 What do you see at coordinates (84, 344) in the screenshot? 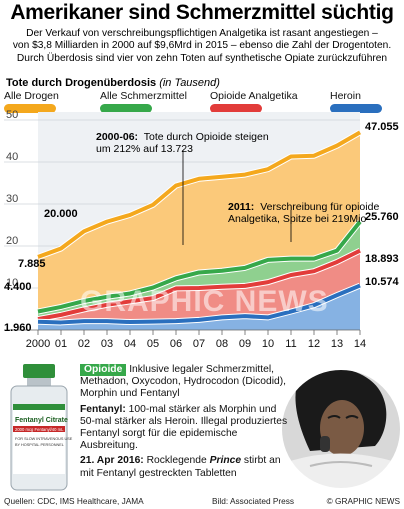
I see `x-tick-label: 02` at bounding box center [84, 344].